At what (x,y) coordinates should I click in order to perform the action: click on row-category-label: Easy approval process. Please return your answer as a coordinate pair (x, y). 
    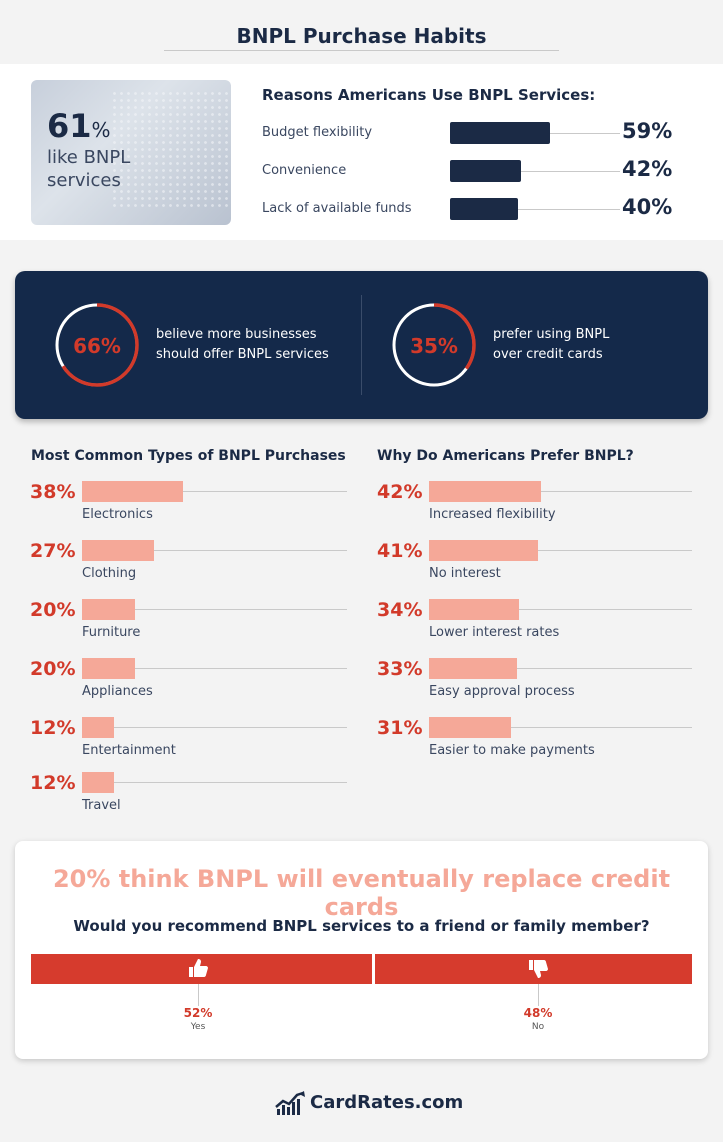
    Looking at the image, I should click on (502, 691).